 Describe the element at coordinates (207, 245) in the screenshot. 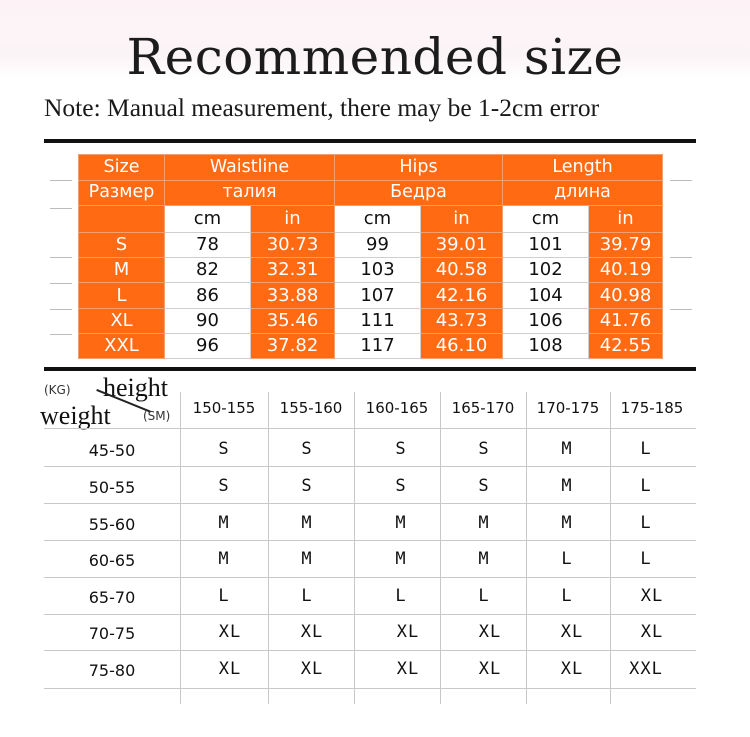

I see `waist-cm: 78` at that location.